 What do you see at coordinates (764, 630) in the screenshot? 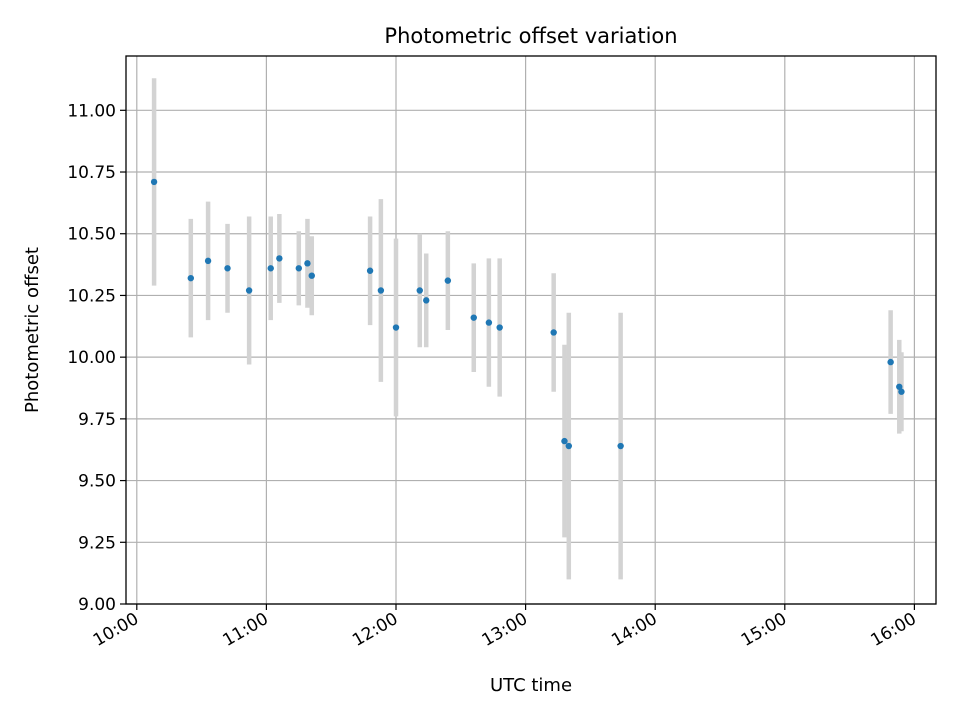
I see `x-tick-label: 15:00` at bounding box center [764, 630].